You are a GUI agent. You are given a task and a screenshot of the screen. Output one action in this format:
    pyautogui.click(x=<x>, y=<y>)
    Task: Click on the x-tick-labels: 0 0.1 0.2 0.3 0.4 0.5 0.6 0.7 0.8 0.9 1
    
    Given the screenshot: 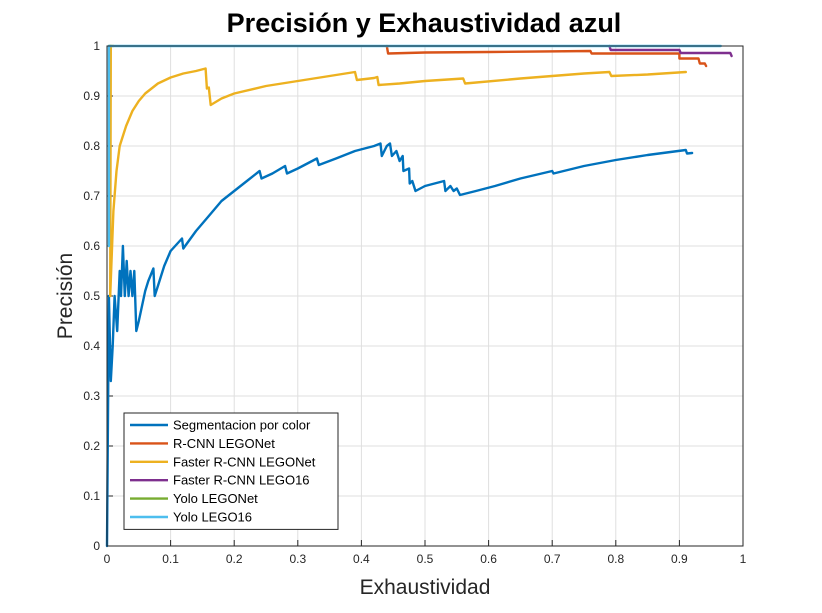 What is the action you would take?
    pyautogui.click(x=425, y=559)
    